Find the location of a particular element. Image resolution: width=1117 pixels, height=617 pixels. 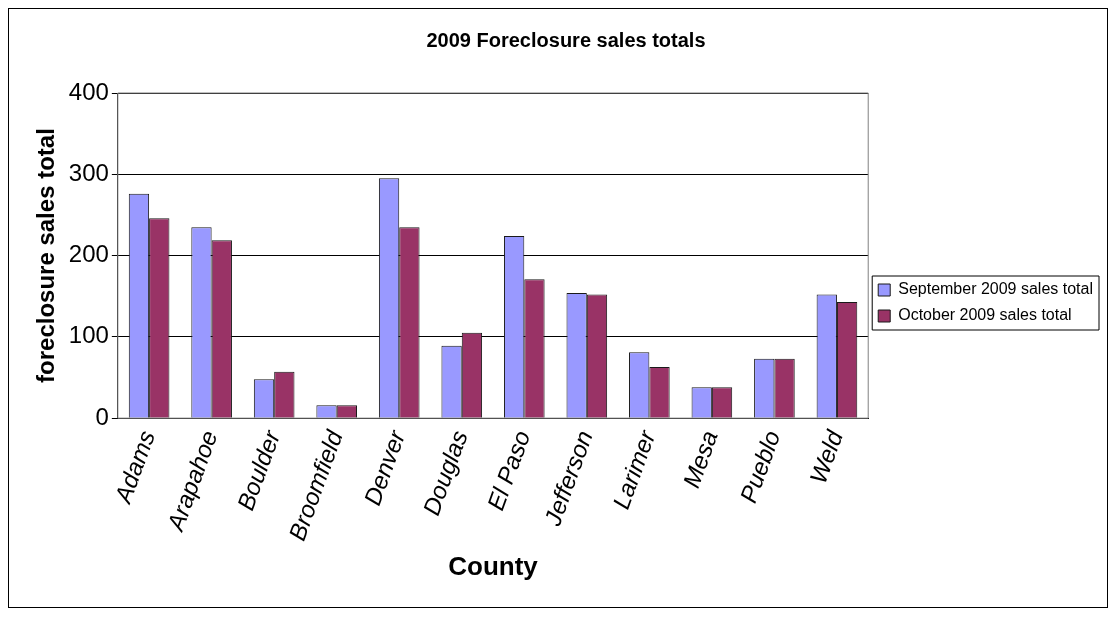

x-tick-label: El Paso is located at coordinates (508, 470).